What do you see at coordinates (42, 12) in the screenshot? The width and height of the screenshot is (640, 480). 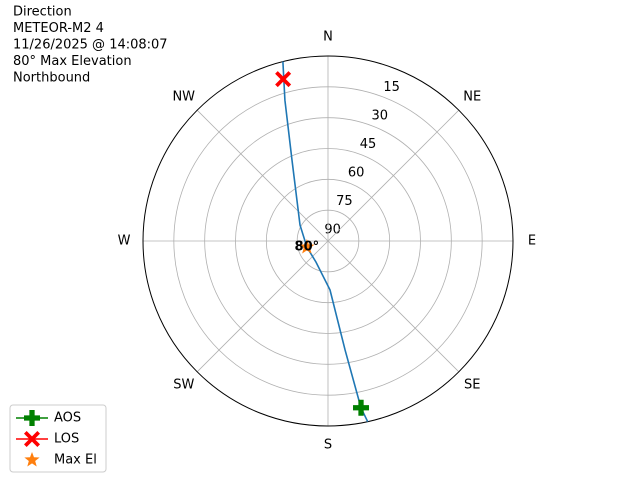 I see `info-line: Direction` at bounding box center [42, 12].